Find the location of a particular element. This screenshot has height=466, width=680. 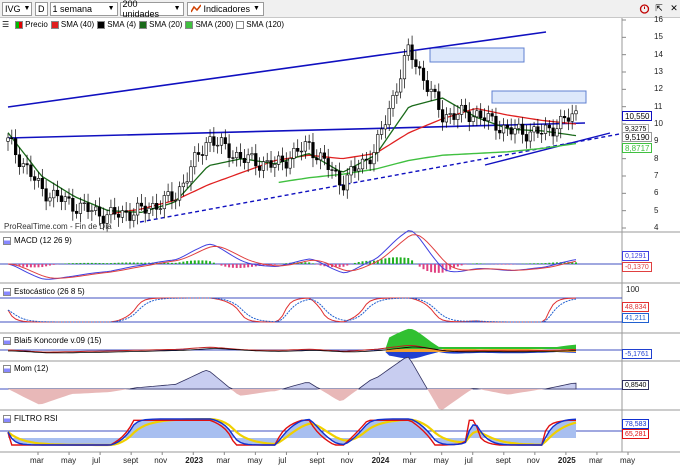

stochastic-label: Estocástico (26 8 5) is located at coordinates (44, 291).